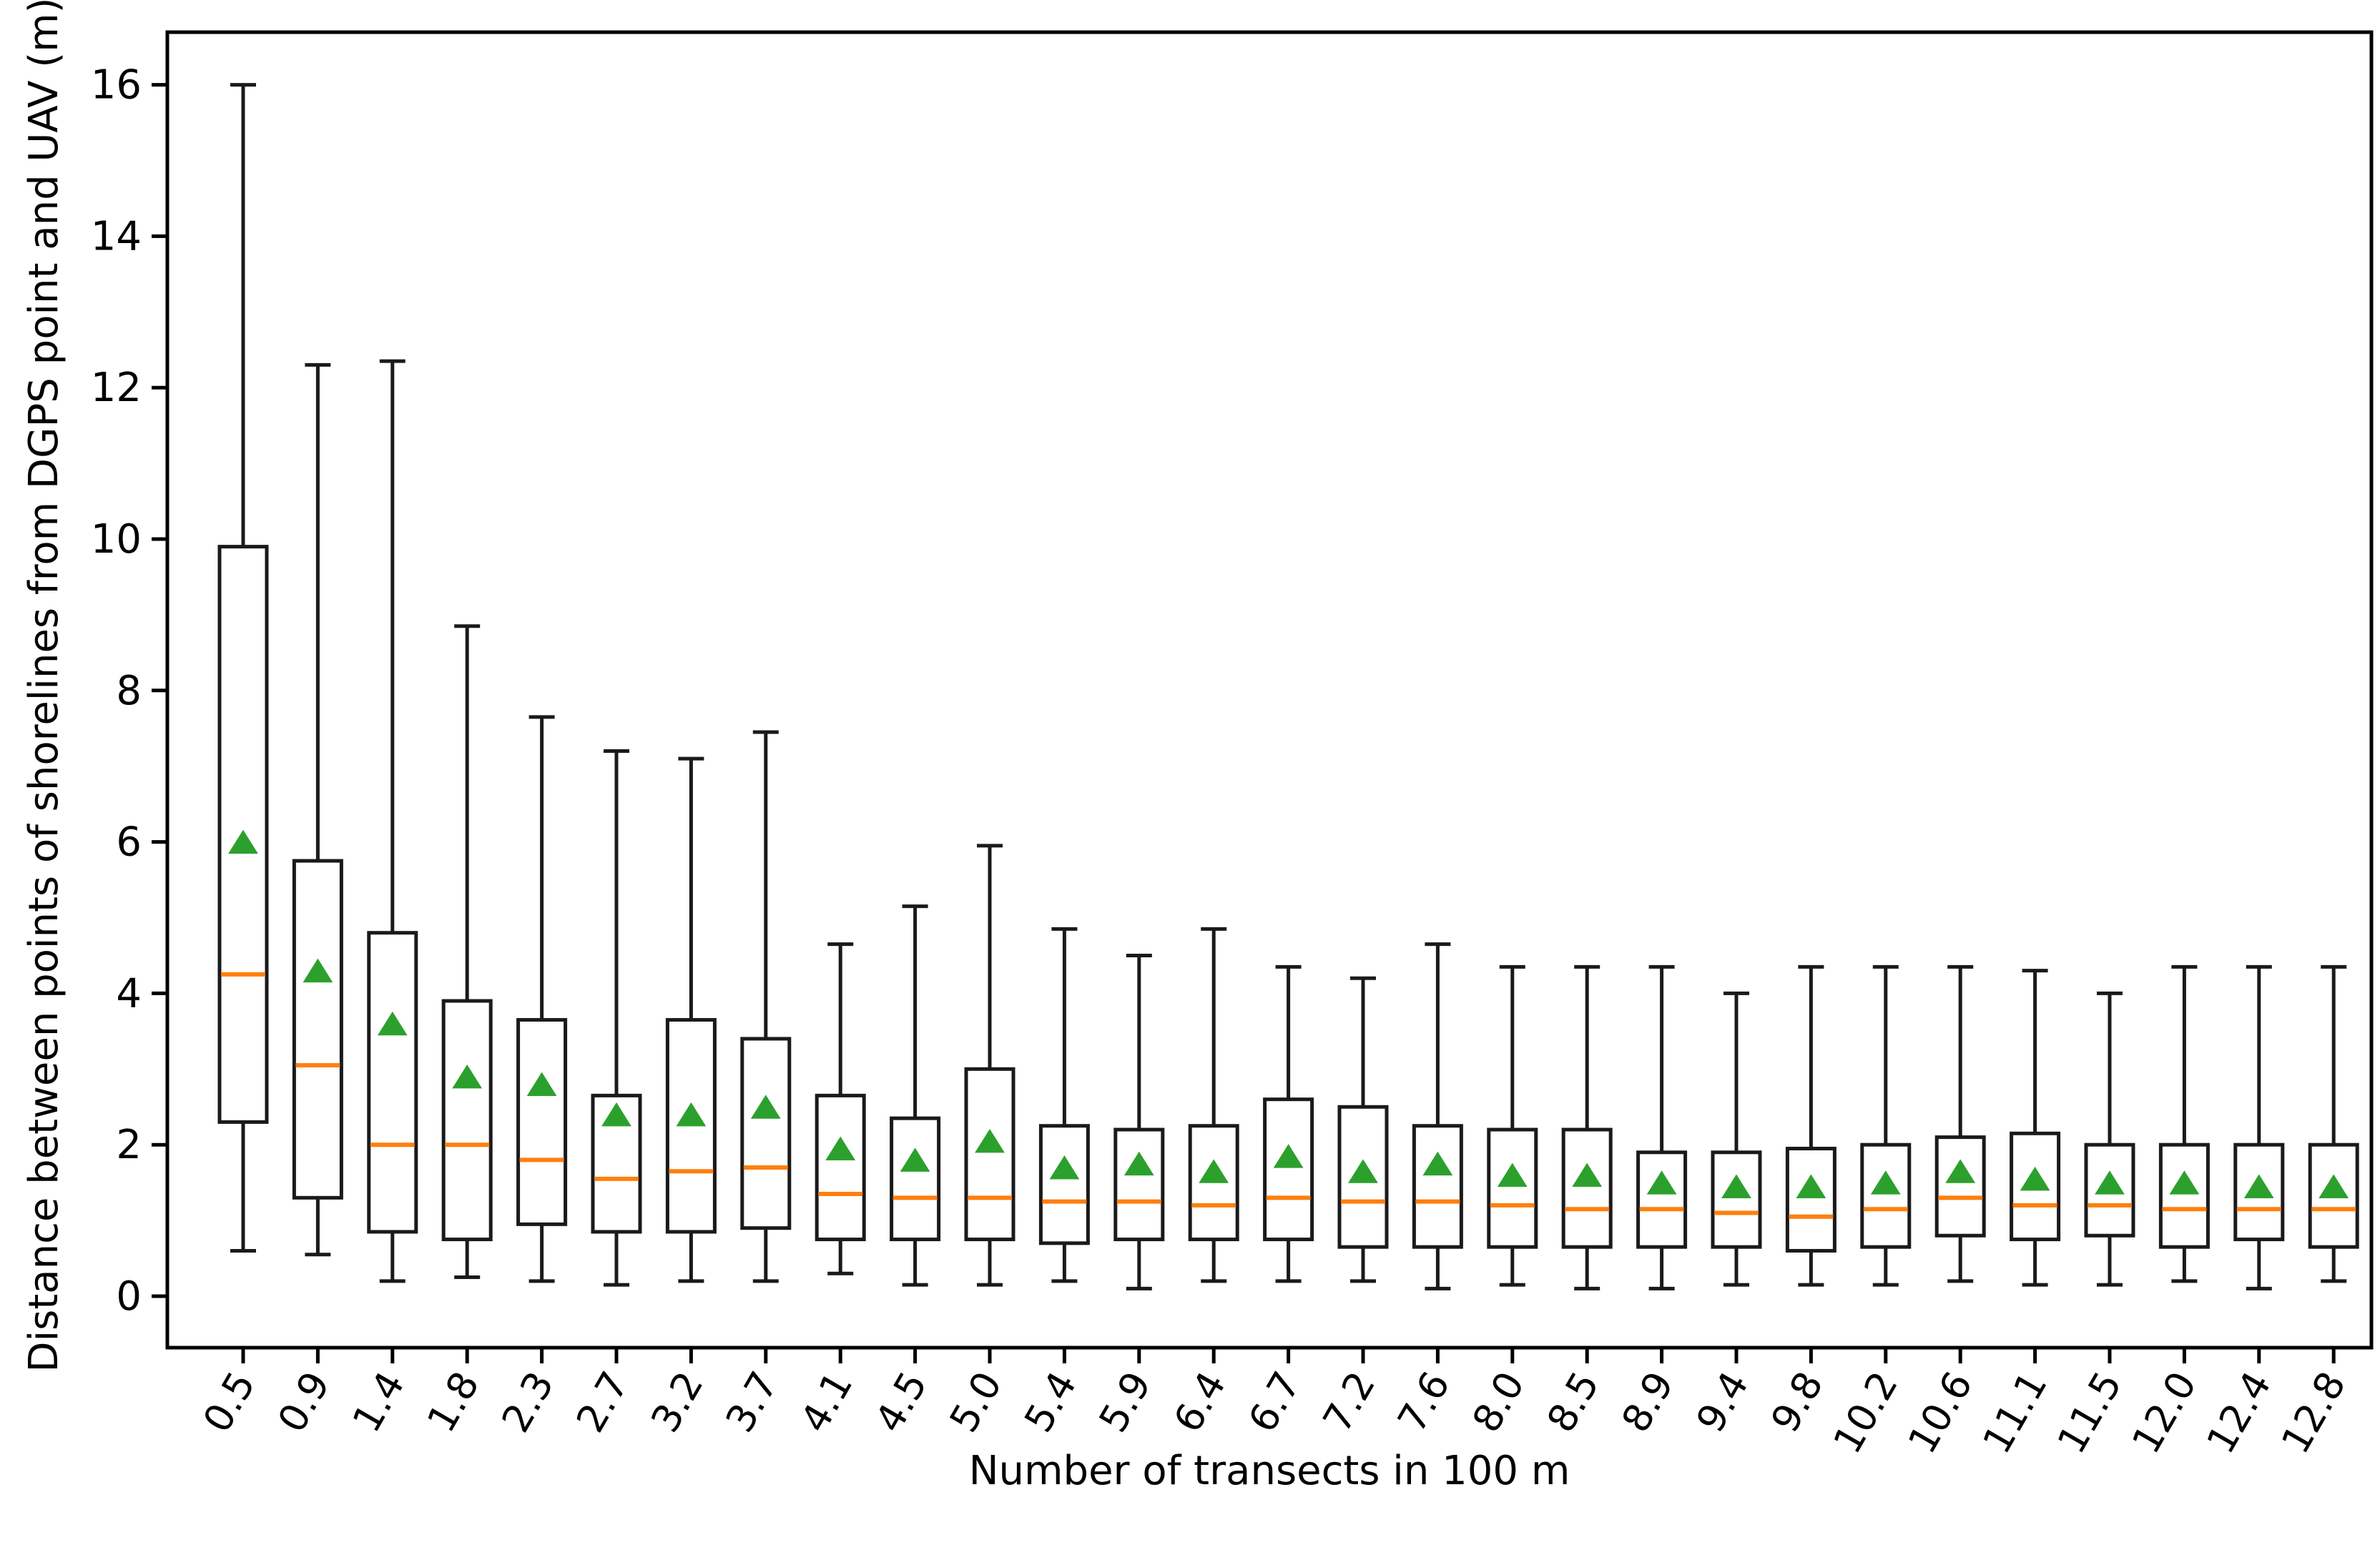 The width and height of the screenshot is (2380, 1560). Describe the element at coordinates (766, 1006) in the screenshot. I see `box-group-3.7` at that location.